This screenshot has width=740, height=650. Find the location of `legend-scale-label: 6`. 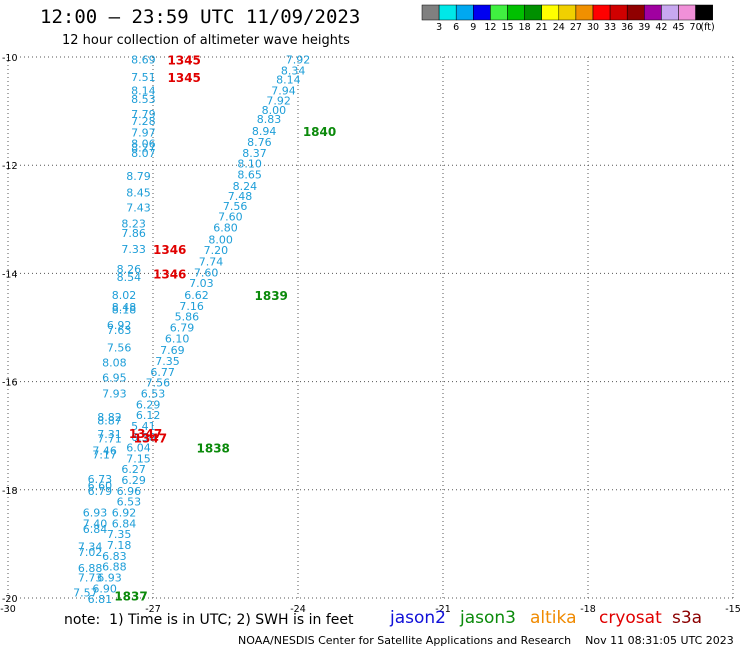

legend-scale-label: 6 is located at coordinates (456, 27).